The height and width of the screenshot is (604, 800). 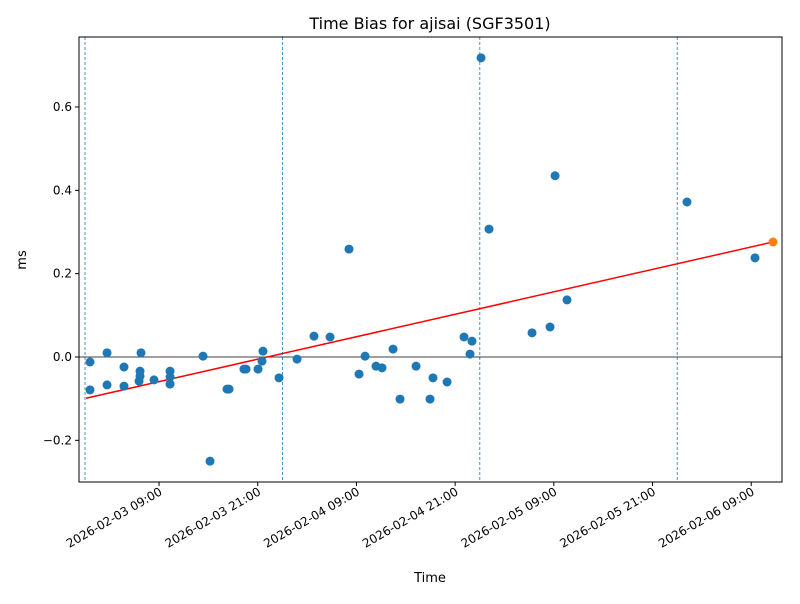 What do you see at coordinates (62, 274) in the screenshot?
I see `y-tick-label: 0.2` at bounding box center [62, 274].